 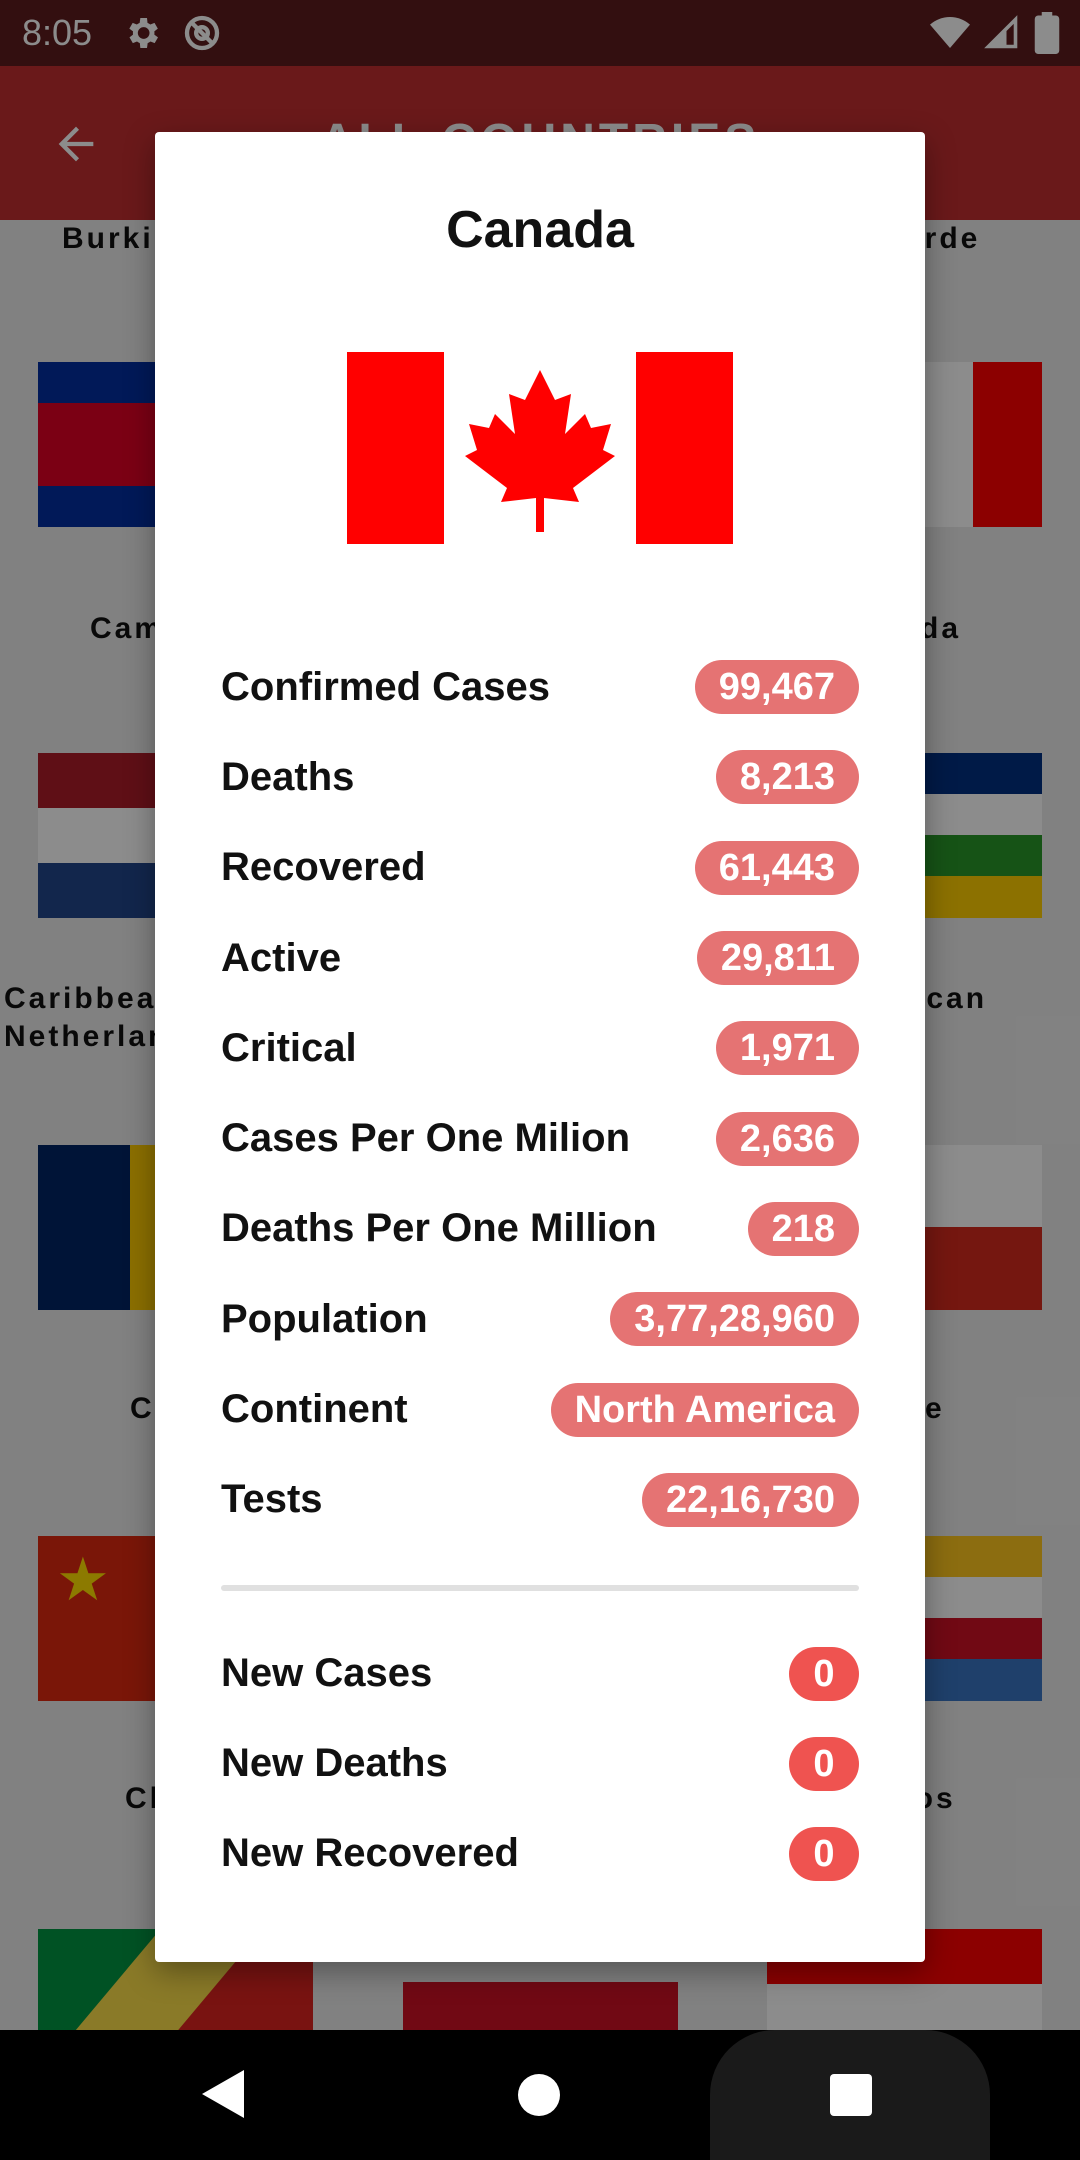 I want to click on country-label: ican, so click(x=951, y=998).